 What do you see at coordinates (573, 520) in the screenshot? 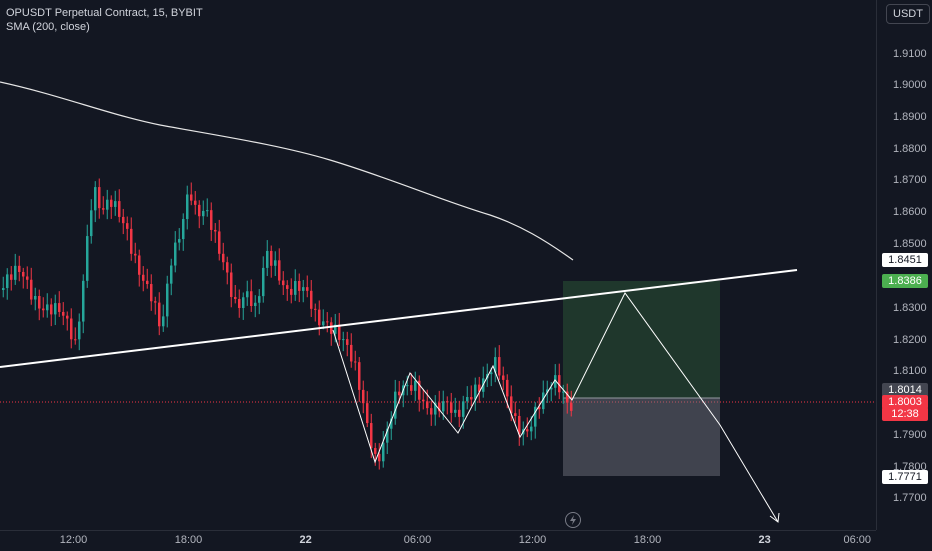
I see `bolt-icon` at bounding box center [573, 520].